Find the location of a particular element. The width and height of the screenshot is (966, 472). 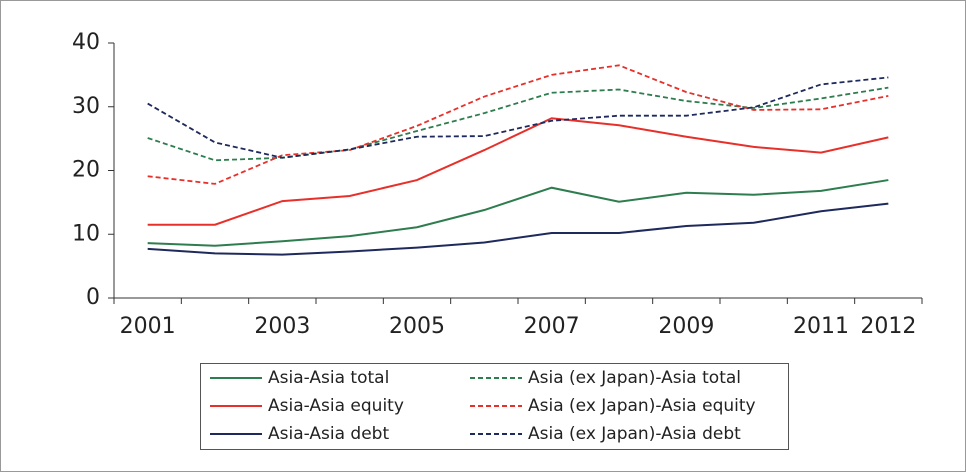

x-tick-label: 2001 is located at coordinates (148, 326).